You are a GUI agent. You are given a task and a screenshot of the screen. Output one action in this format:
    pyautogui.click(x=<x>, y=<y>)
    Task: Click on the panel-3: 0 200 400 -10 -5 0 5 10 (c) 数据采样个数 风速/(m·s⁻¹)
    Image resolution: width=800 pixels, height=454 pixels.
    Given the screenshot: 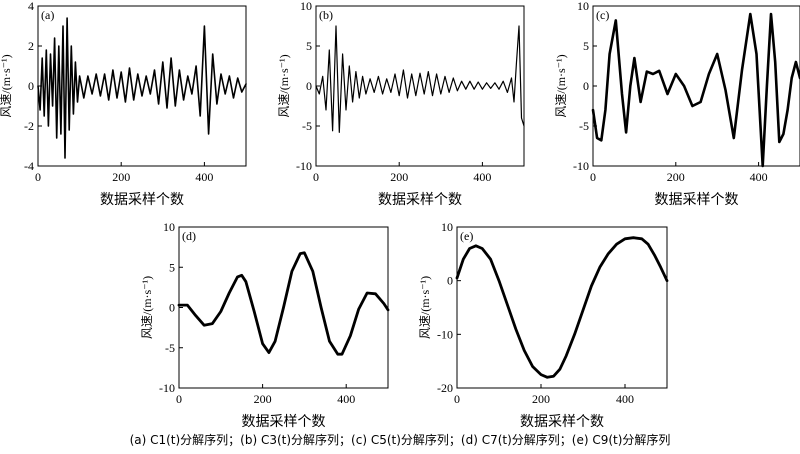 What is the action you would take?
    pyautogui.click(x=677, y=104)
    